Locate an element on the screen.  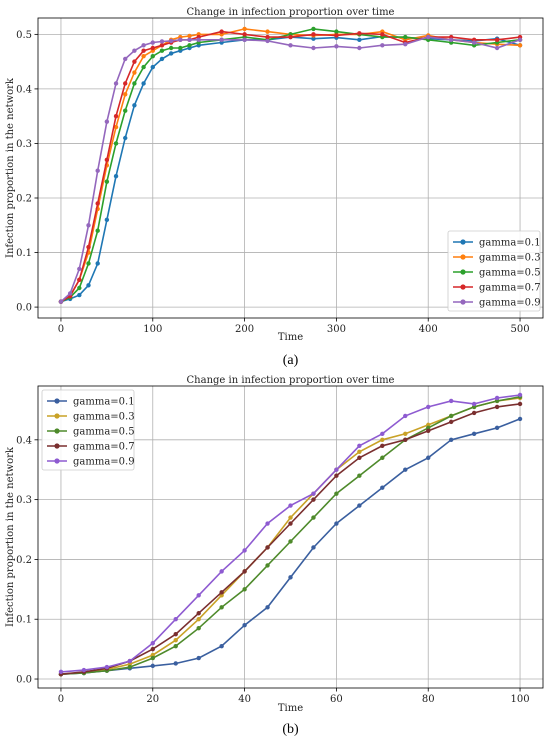
legend-label: gamma=0.7 is located at coordinates (510, 288).